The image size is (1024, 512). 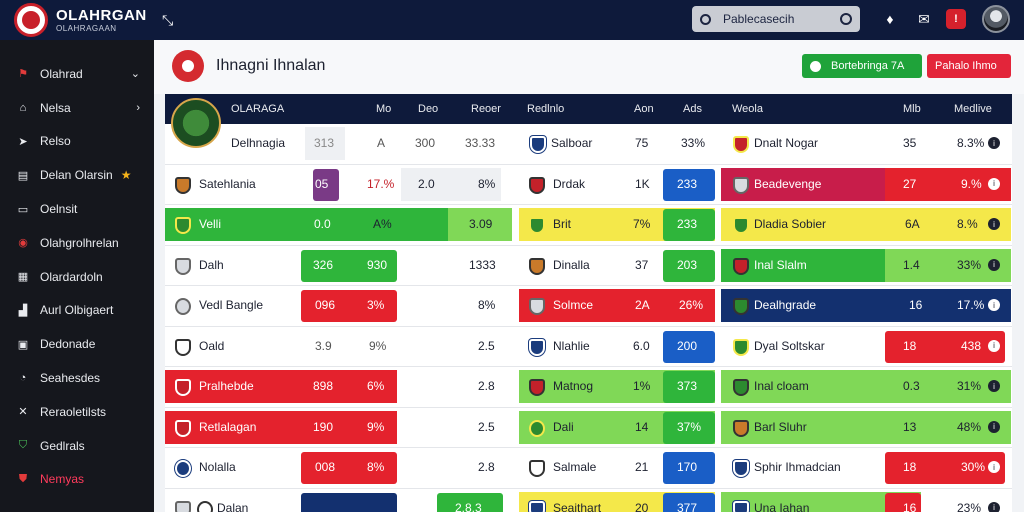 What do you see at coordinates (23, 445) in the screenshot?
I see `shield-icon: ⛉` at bounding box center [23, 445].